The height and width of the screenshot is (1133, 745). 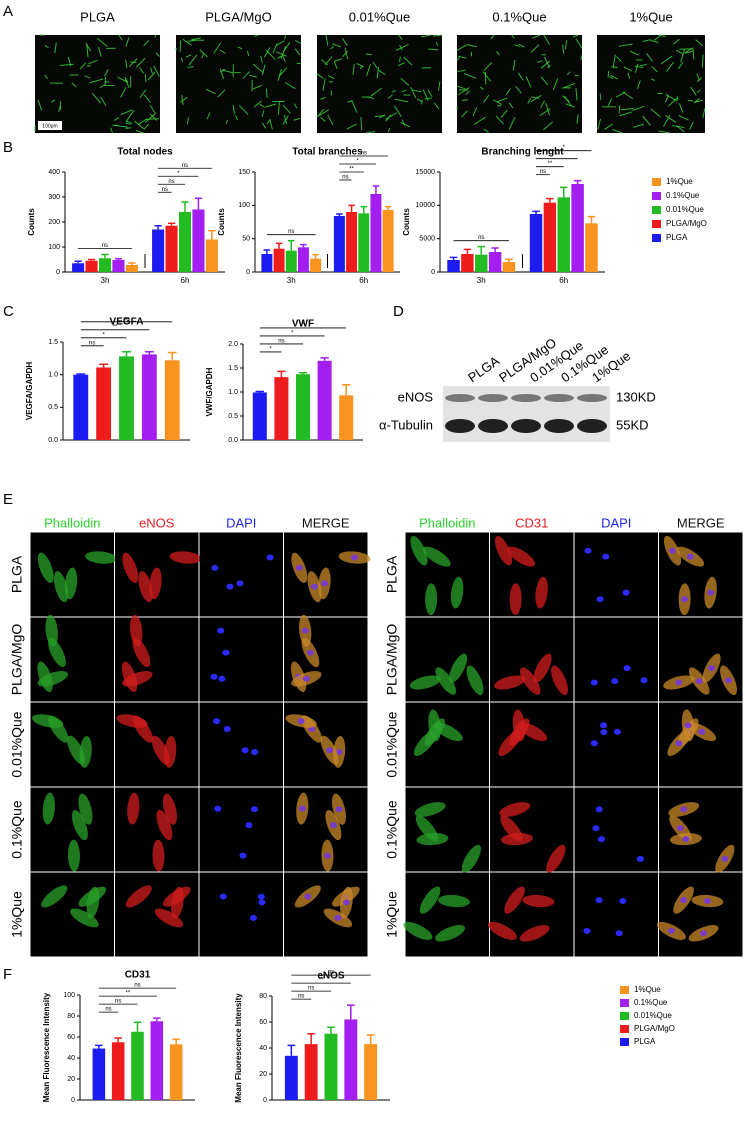 I want to click on panel-letter: B, so click(x=8, y=147).